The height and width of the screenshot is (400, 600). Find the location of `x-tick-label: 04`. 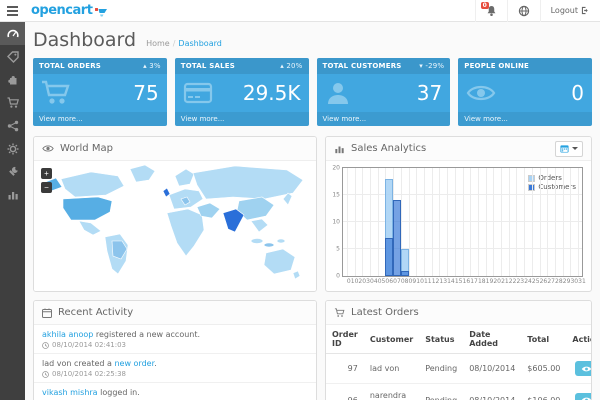

x-tick-label: 04 is located at coordinates (374, 281).